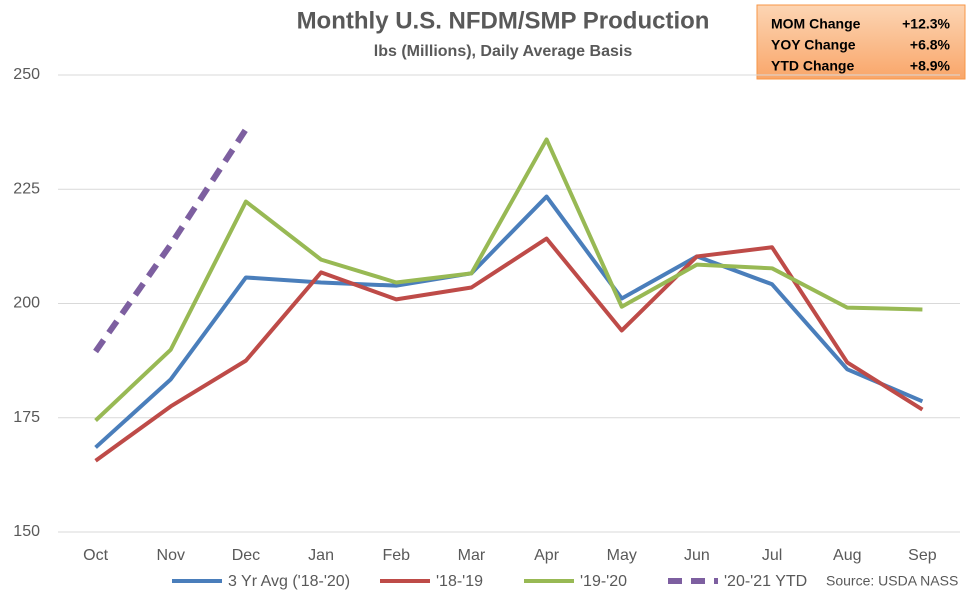 The height and width of the screenshot is (600, 975). I want to click on info-label: YTD Change, so click(812, 66).